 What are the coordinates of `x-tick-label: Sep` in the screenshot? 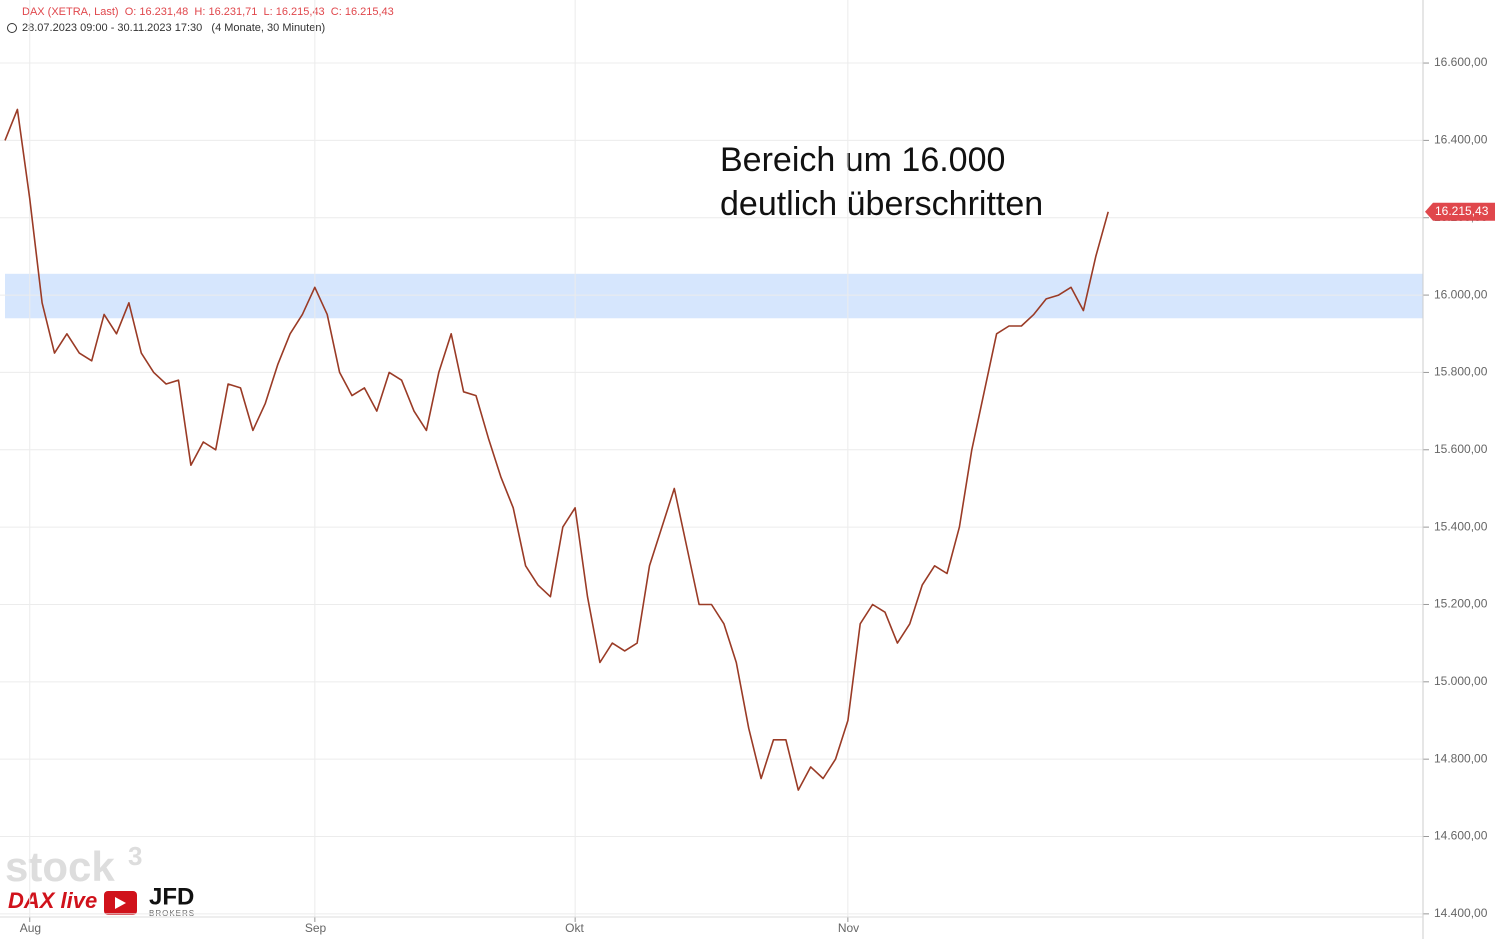 It's located at (316, 928).